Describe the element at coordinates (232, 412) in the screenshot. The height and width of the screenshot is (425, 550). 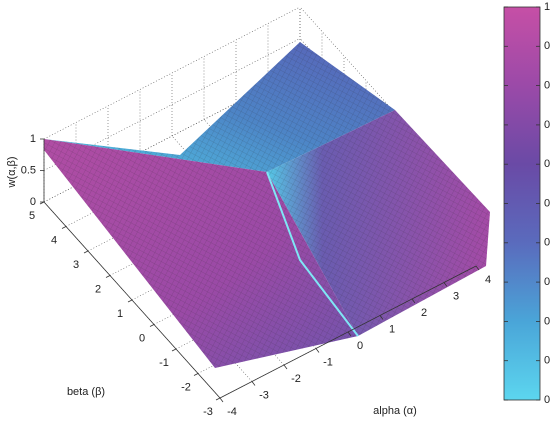
I see `x-tick-label: -4` at that location.